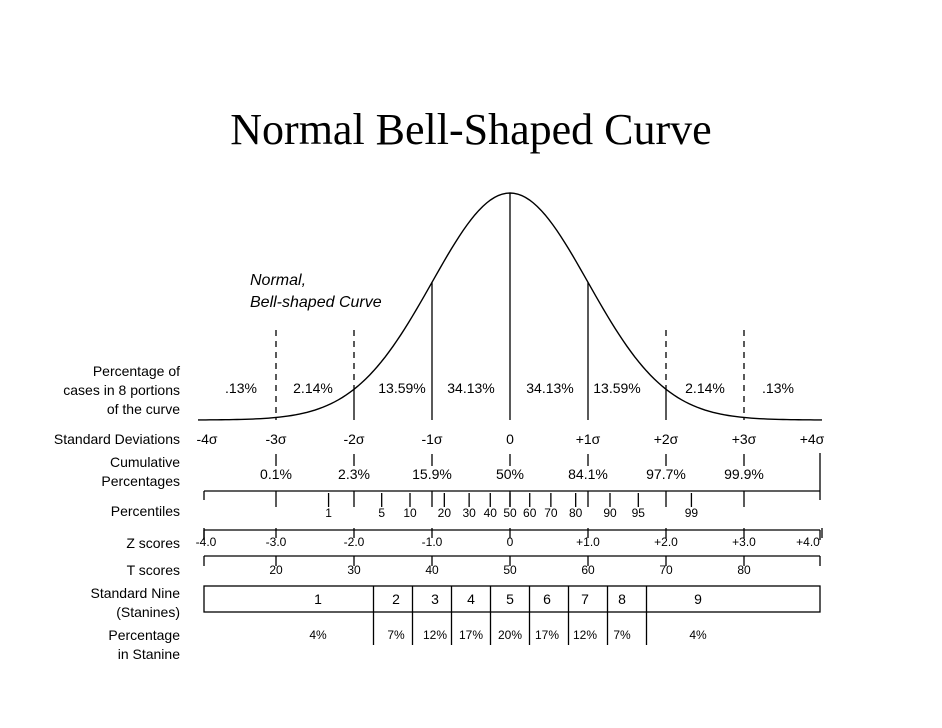  I want to click on cumulative-percentage: 97.7%, so click(666, 474).